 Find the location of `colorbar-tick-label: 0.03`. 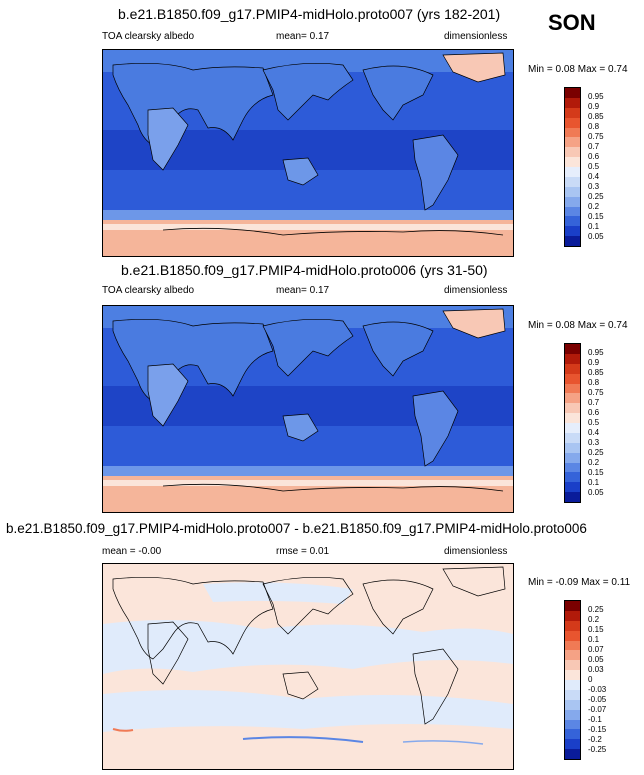

colorbar-tick-label: 0.03 is located at coordinates (596, 669).